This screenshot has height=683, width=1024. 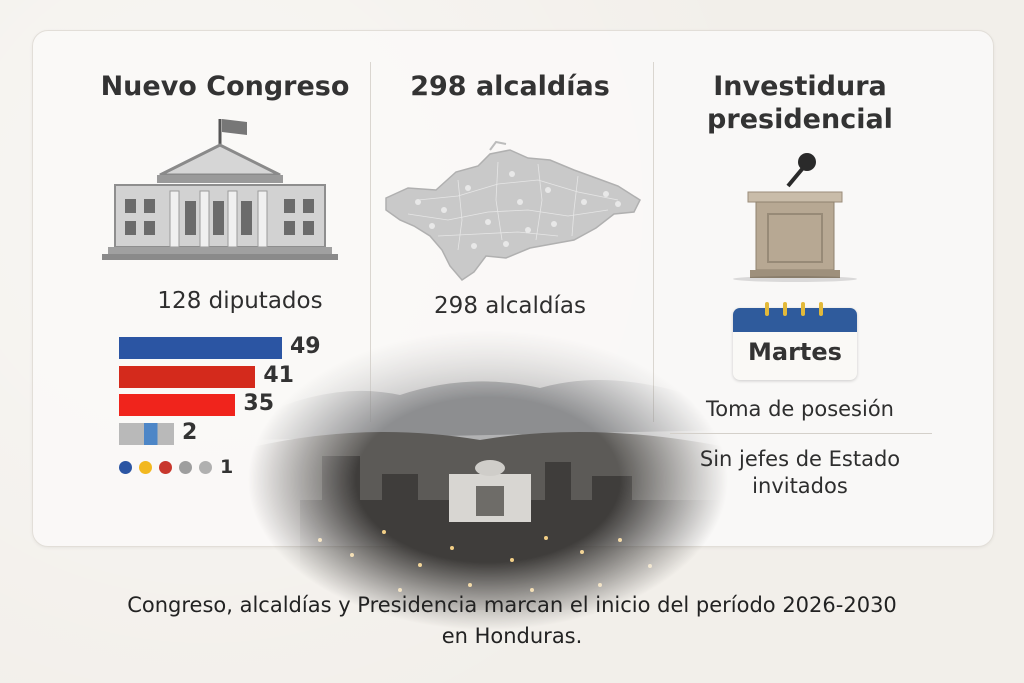 I want to click on honduras-map-icon, so click(x=513, y=210).